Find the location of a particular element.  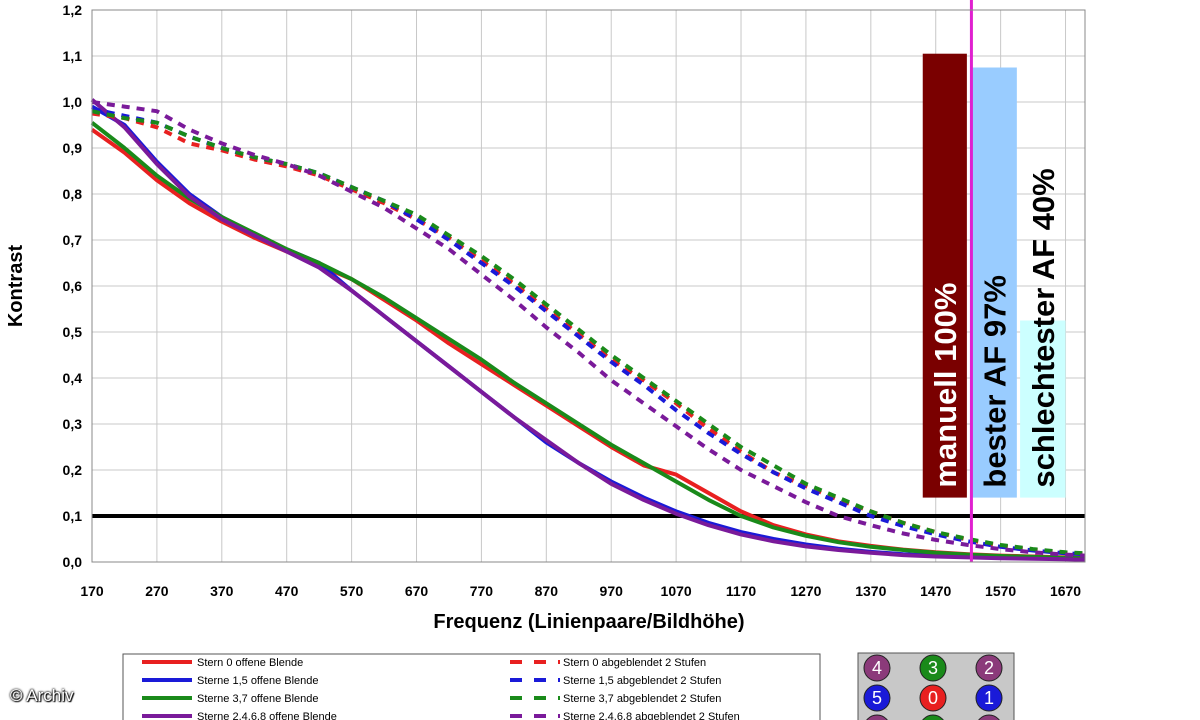

star-marker-label: 0 is located at coordinates (933, 698).